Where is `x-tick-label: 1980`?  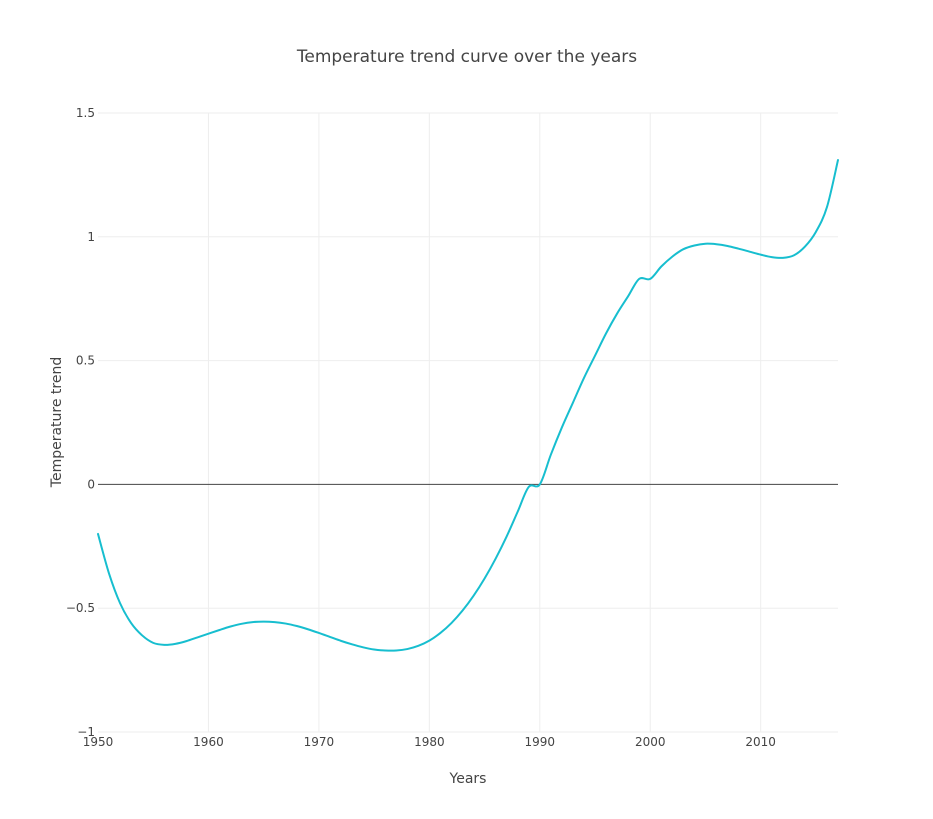
x-tick-label: 1980 is located at coordinates (429, 742).